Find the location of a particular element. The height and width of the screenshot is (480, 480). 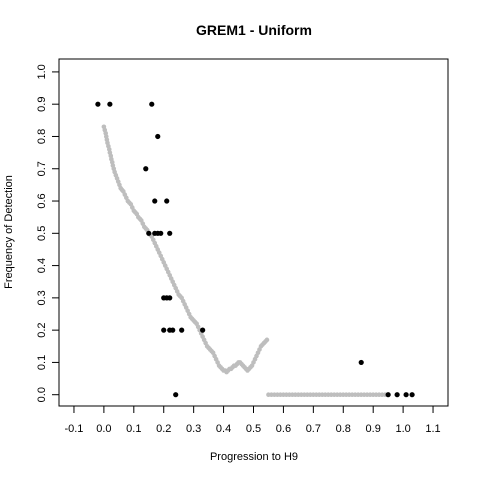

y-tick-label: 0.9 is located at coordinates (42, 104).